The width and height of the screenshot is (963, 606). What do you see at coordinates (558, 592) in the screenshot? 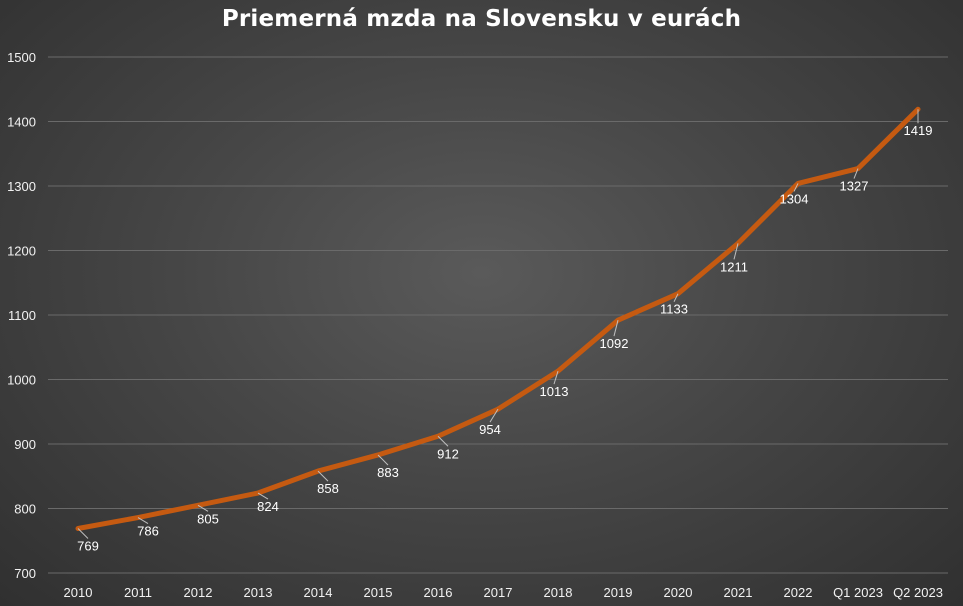
I see `x-tick-label: 2018` at bounding box center [558, 592].